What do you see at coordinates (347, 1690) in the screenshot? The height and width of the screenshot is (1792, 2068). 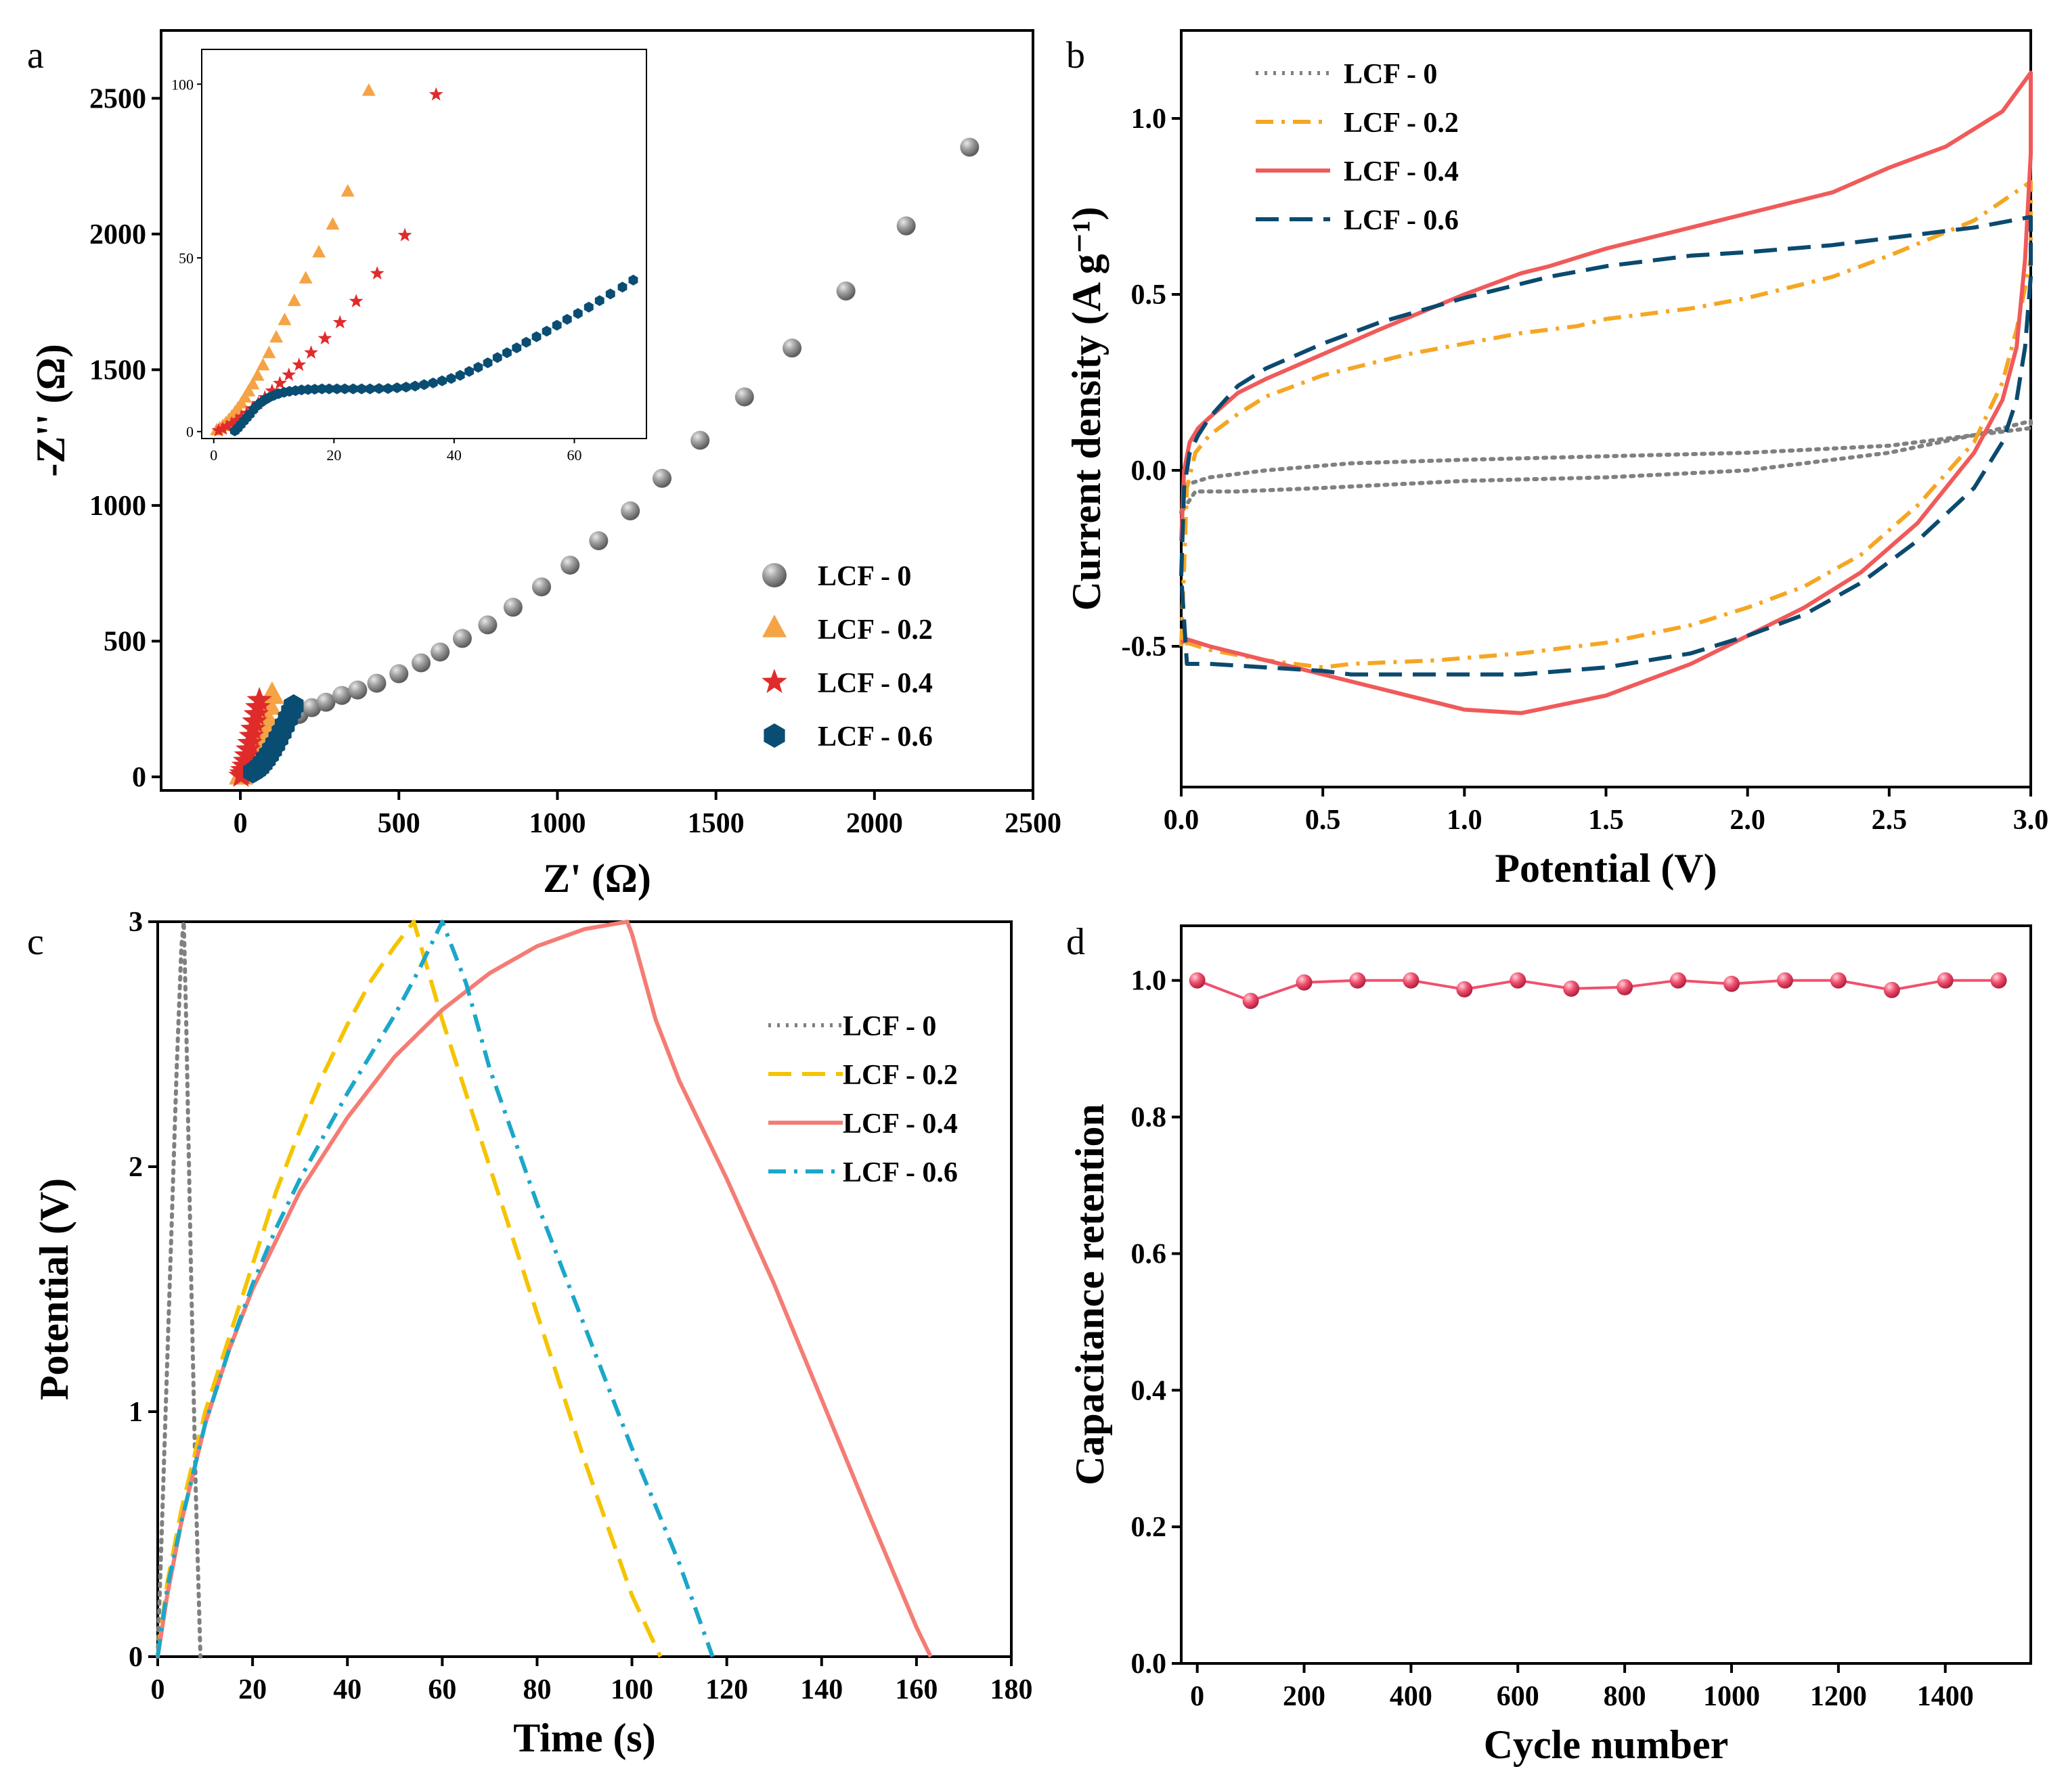 I see `x-tick-label: 40` at bounding box center [347, 1690].